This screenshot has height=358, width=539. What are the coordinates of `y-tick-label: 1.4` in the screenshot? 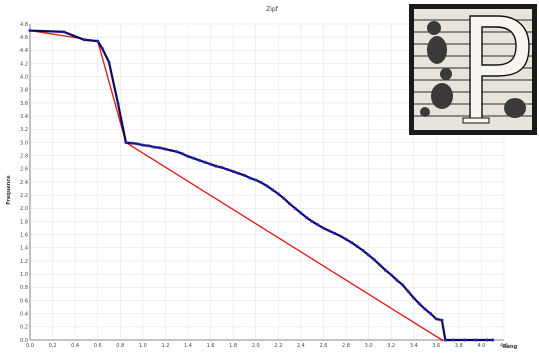 It's located at (24, 249).